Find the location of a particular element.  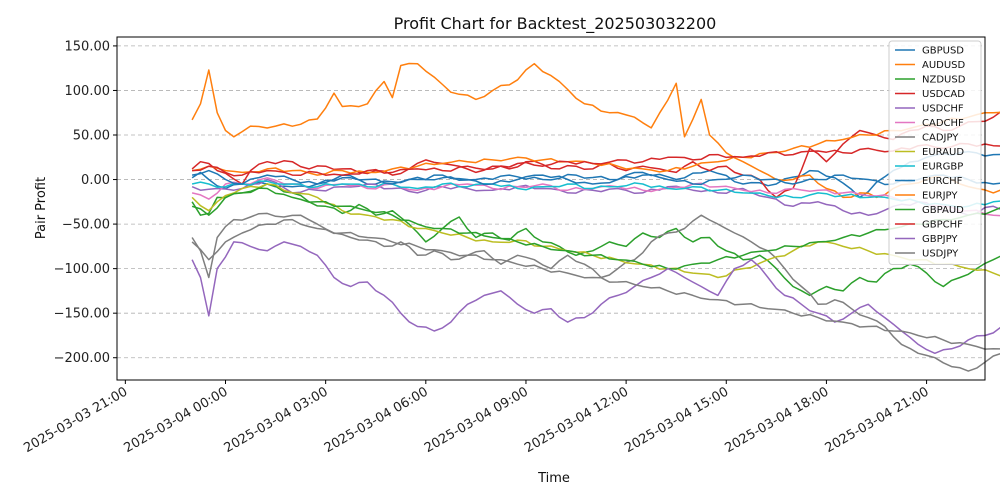

legend-label: USDCAD is located at coordinates (943, 94).